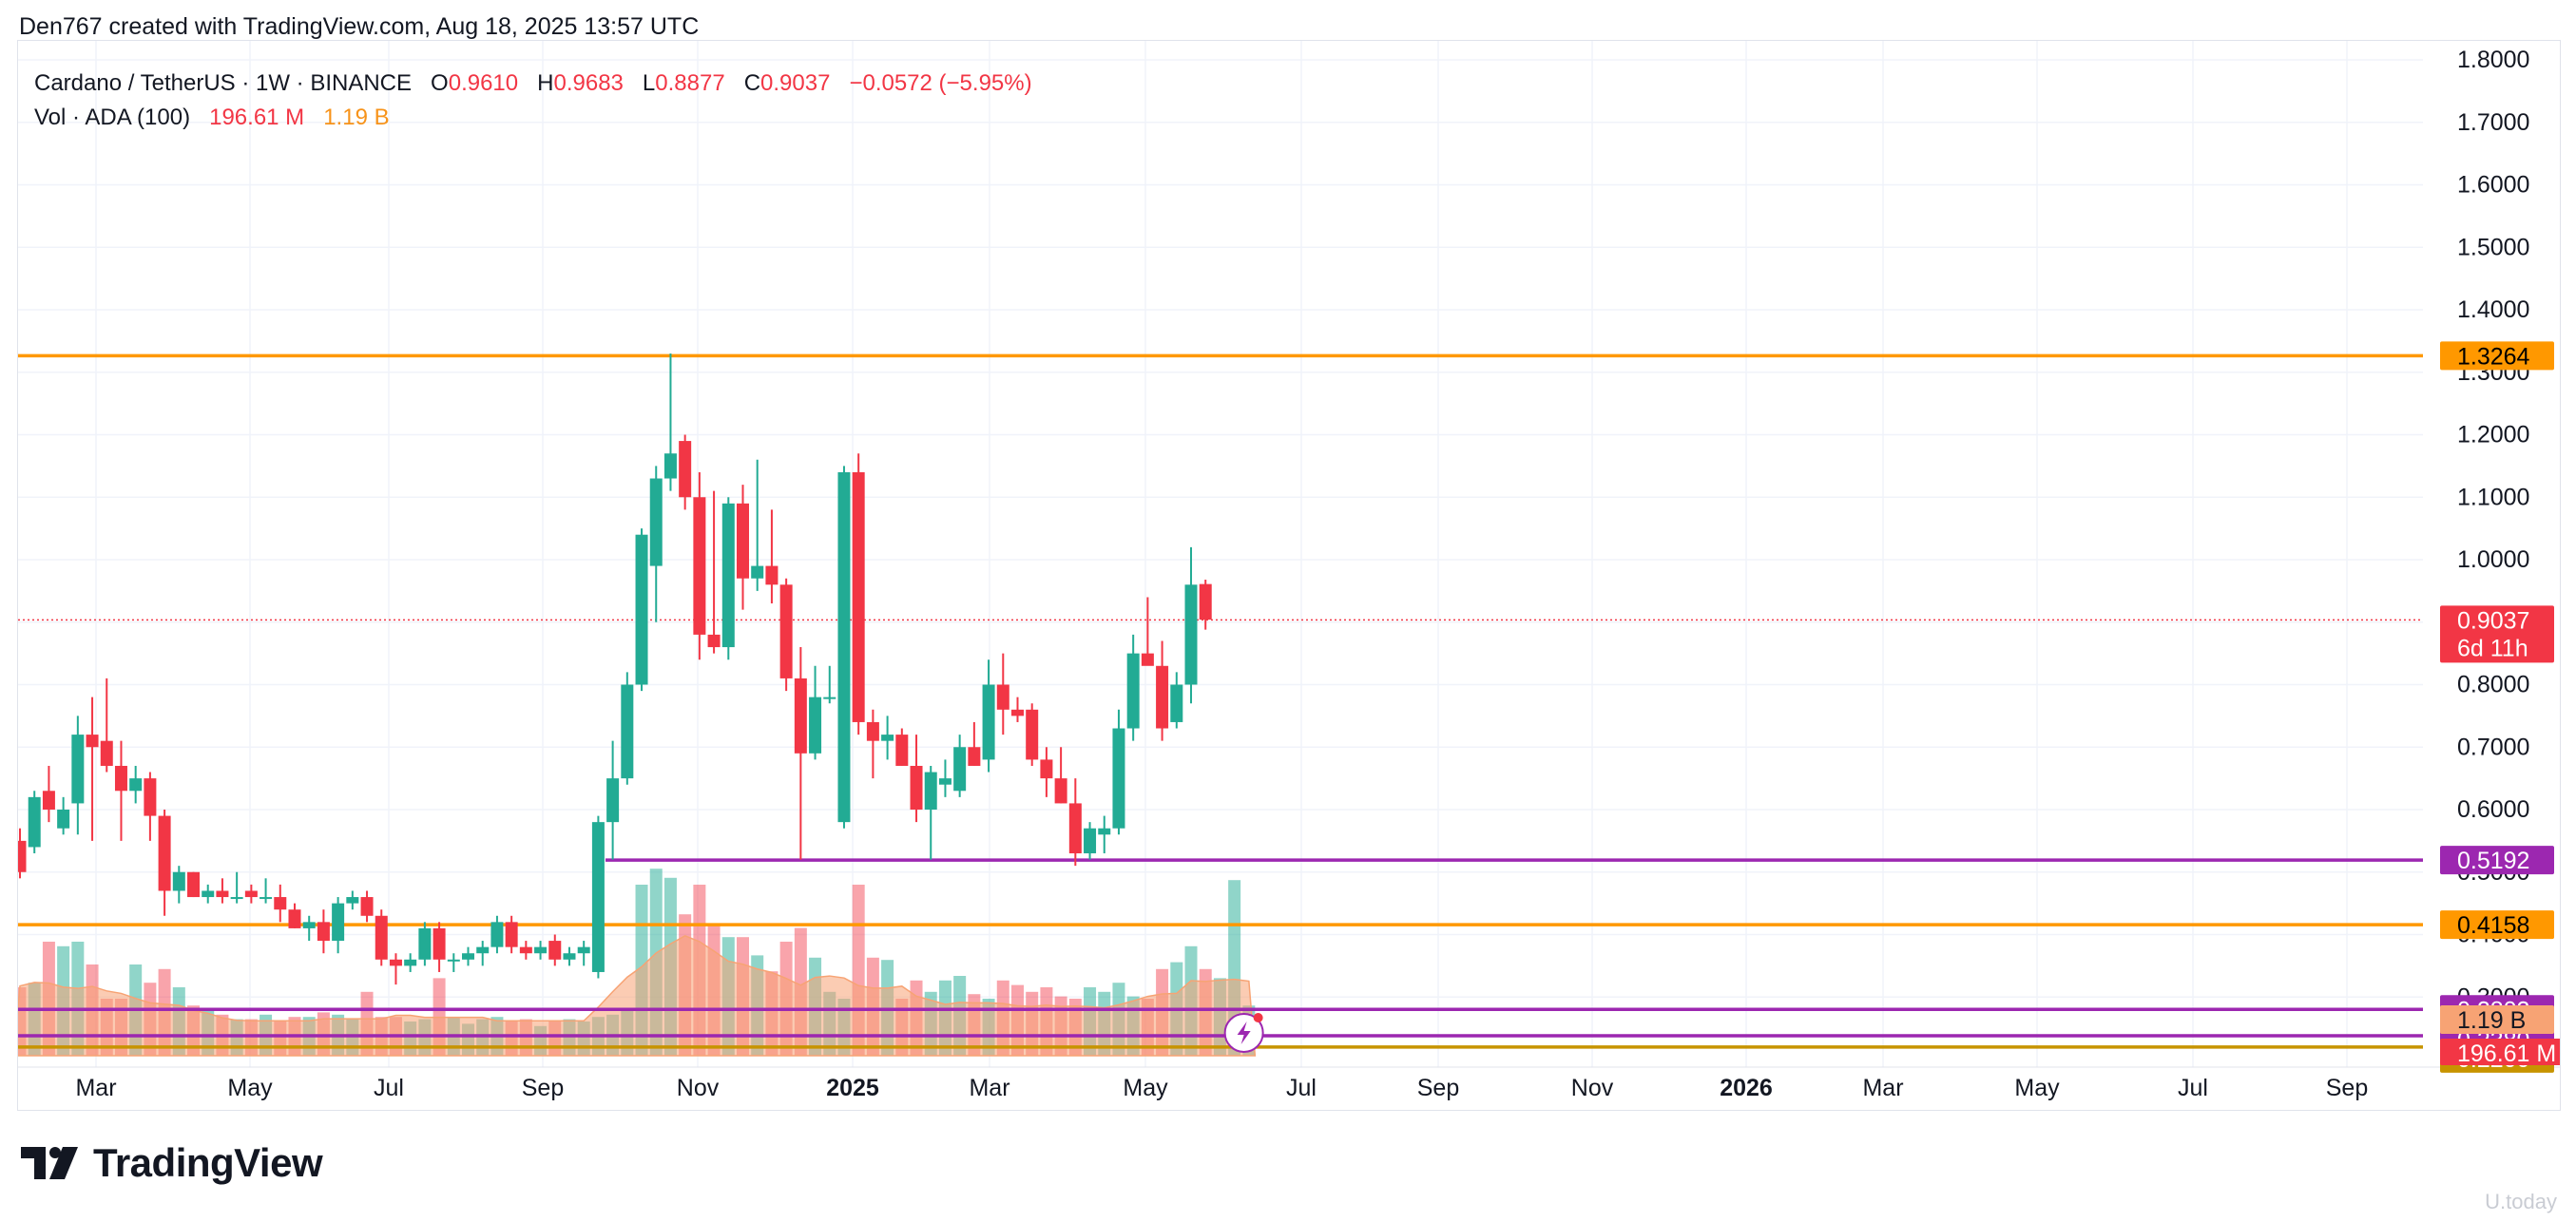 Image resolution: width=2576 pixels, height=1222 pixels. What do you see at coordinates (2507, 1054) in the screenshot?
I see `volume-axis-label: 196.61 M` at bounding box center [2507, 1054].